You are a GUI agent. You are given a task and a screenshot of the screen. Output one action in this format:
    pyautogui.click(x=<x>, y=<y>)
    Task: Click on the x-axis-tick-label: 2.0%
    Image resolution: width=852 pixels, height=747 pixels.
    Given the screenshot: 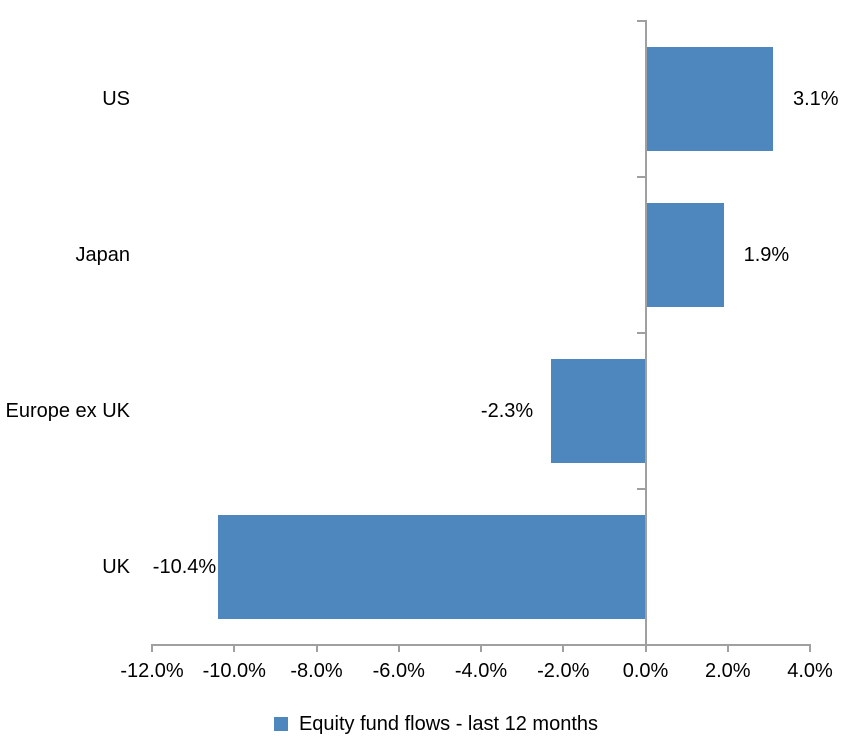 What is the action you would take?
    pyautogui.click(x=727, y=671)
    